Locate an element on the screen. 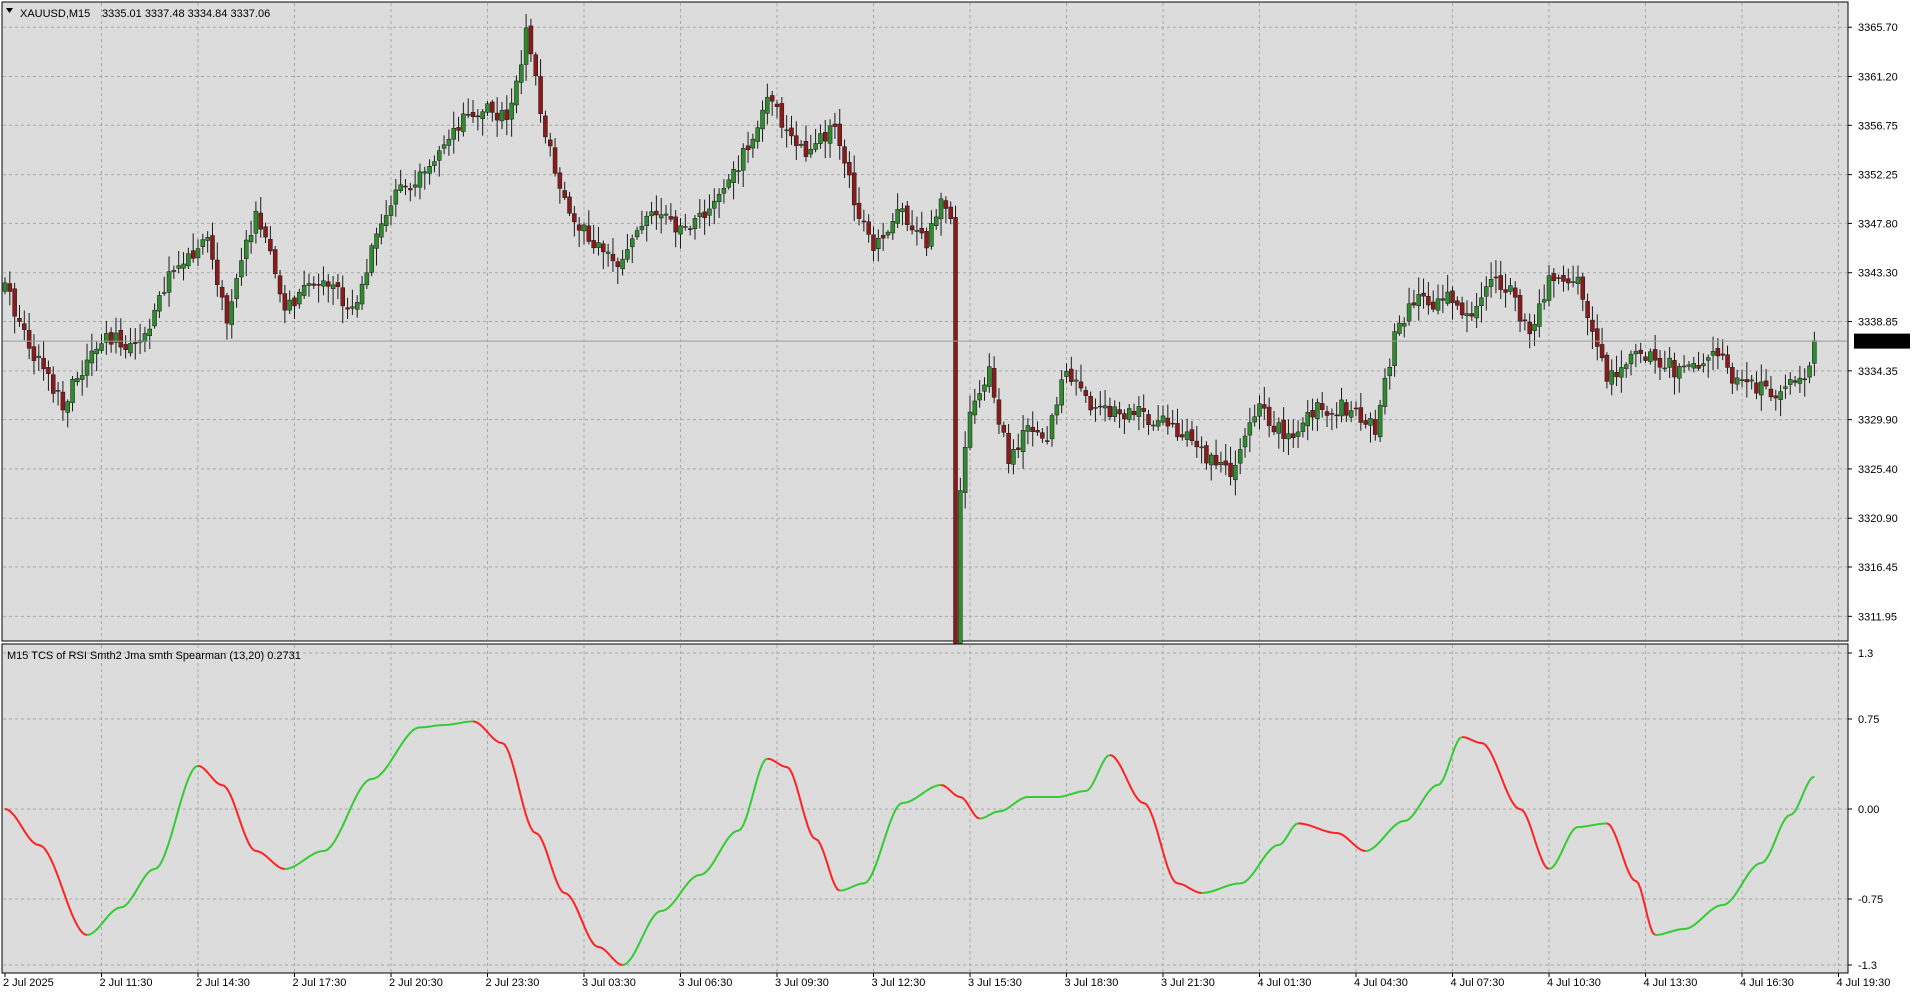  x-tick-label: 2 Jul 2025 is located at coordinates (28, 983).